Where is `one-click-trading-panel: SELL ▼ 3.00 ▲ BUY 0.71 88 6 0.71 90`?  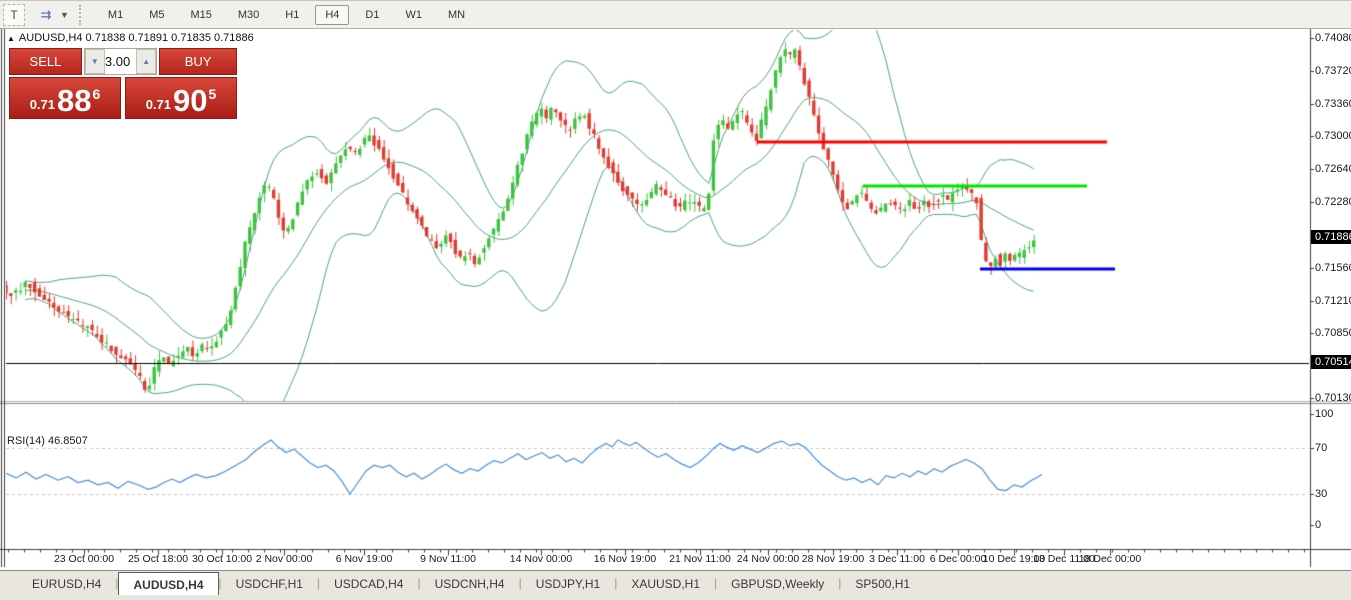
one-click-trading-panel: SELL ▼ 3.00 ▲ BUY 0.71 88 6 0.71 90 is located at coordinates (123, 83).